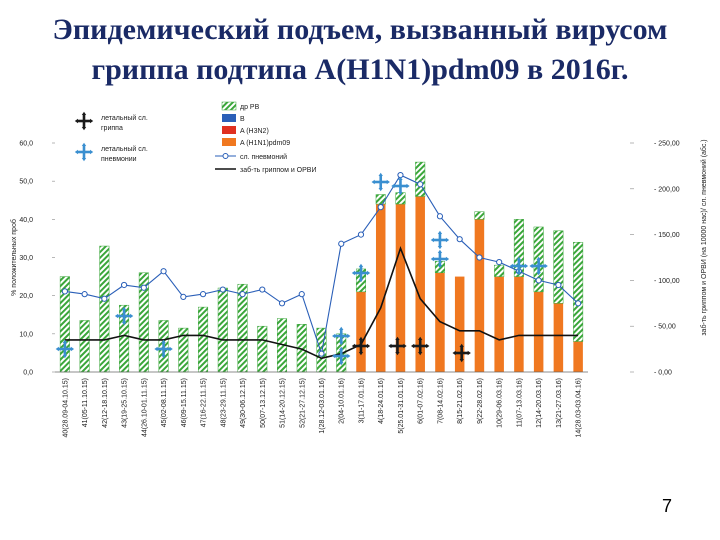  Describe the element at coordinates (322, 406) in the screenshot. I see `x-tick-label: 1(28.12-03.01.16)` at that location.